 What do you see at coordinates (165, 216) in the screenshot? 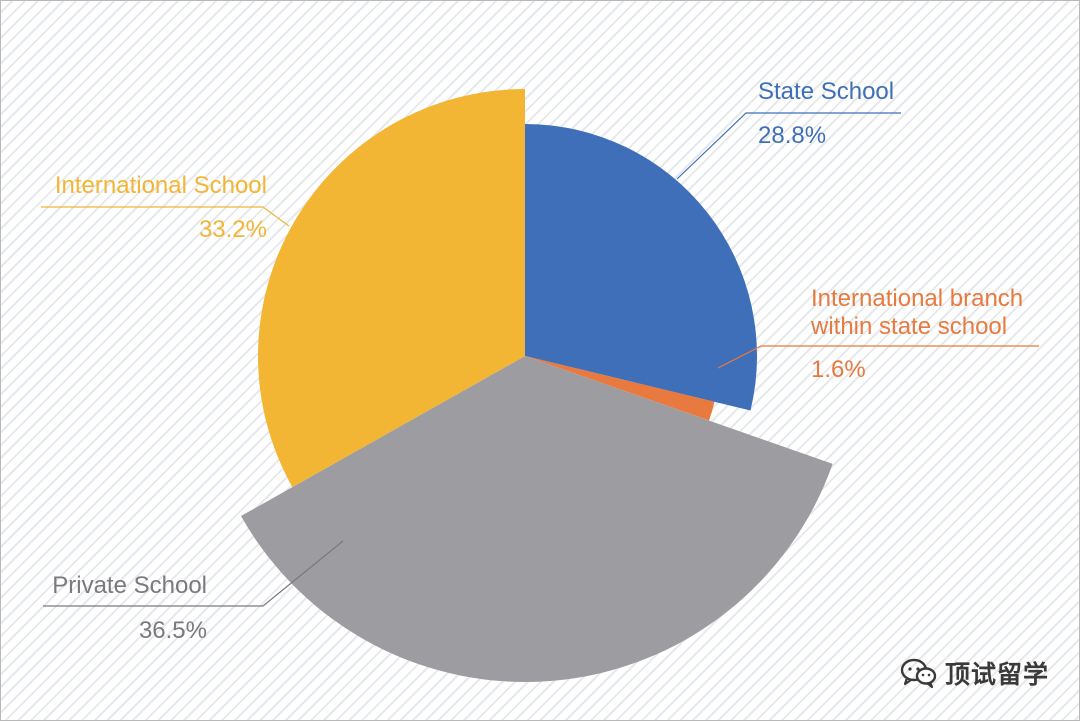
I see `leader-line-international-school` at bounding box center [165, 216].